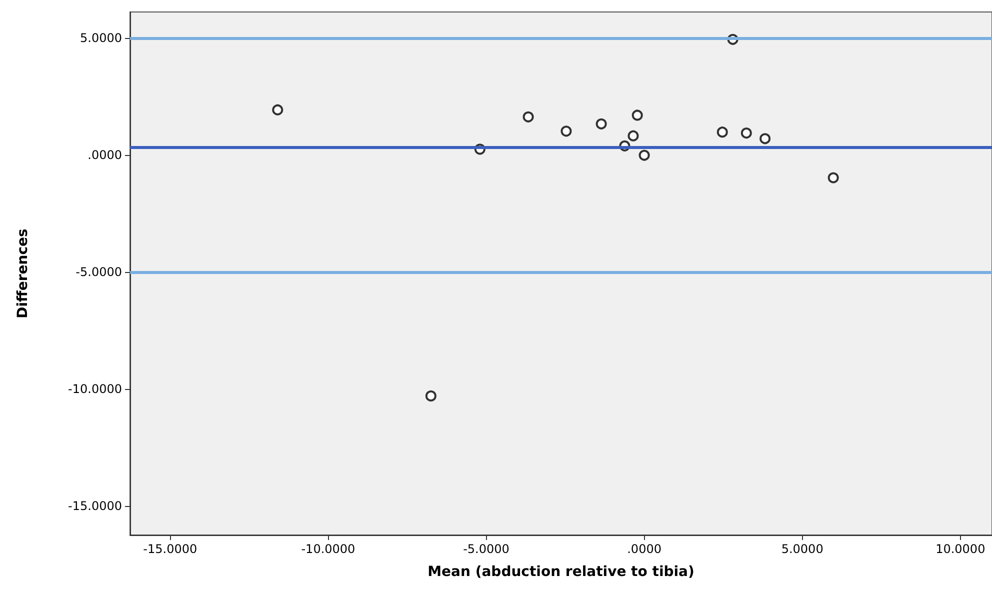  I want to click on y-tick-label: -15.0000, so click(95, 505).